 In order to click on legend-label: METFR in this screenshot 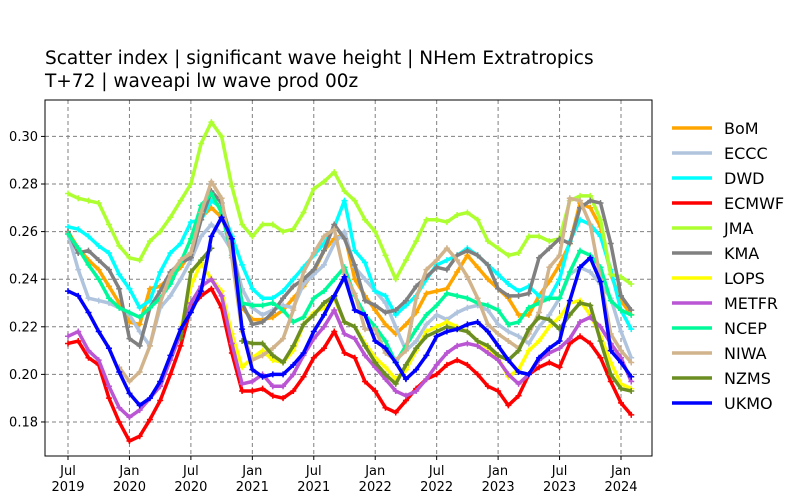, I will do `click(751, 303)`.